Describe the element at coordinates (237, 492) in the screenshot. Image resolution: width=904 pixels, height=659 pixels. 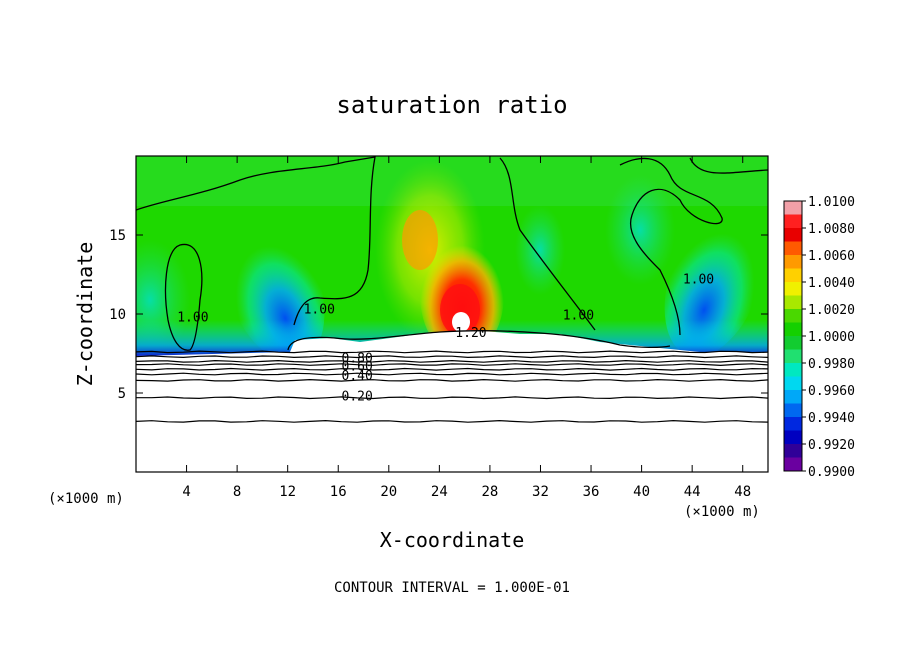
I see `x-tick-label: 8` at that location.